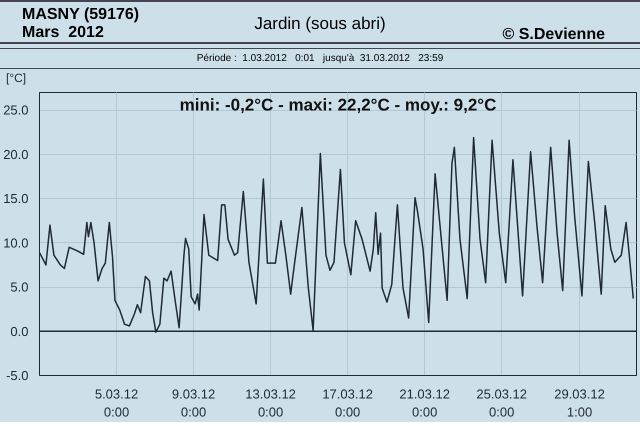  Describe the element at coordinates (17, 375) in the screenshot. I see `y-tick-label: -5.0` at that location.